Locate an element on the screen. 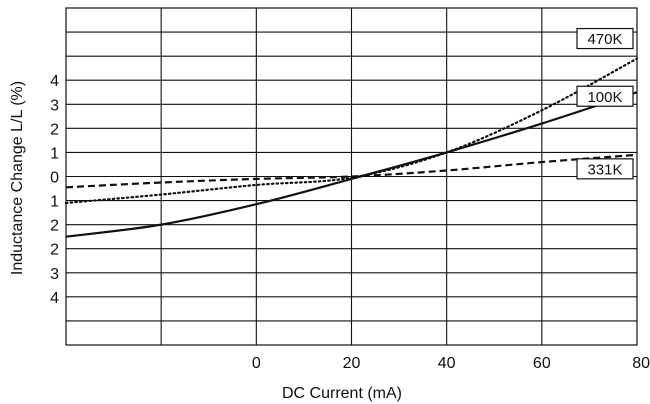 This screenshot has width=650, height=404. series-label-100k: 100K is located at coordinates (605, 96).